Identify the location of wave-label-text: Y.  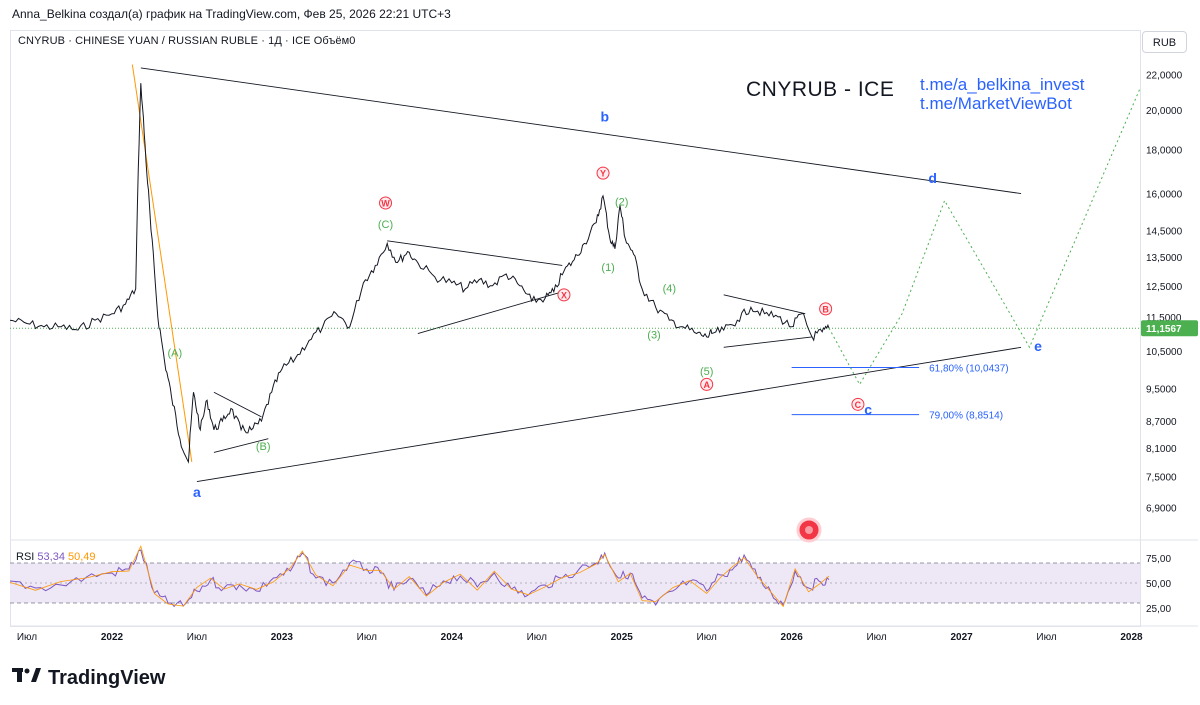
(603, 174).